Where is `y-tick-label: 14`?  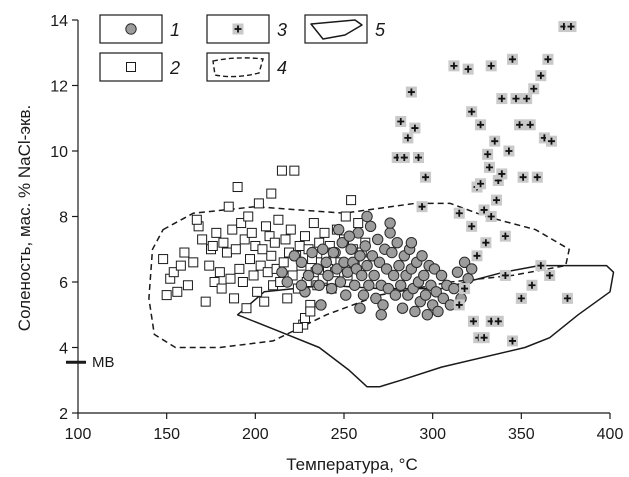 y-tick-label: 14 is located at coordinates (59, 21).